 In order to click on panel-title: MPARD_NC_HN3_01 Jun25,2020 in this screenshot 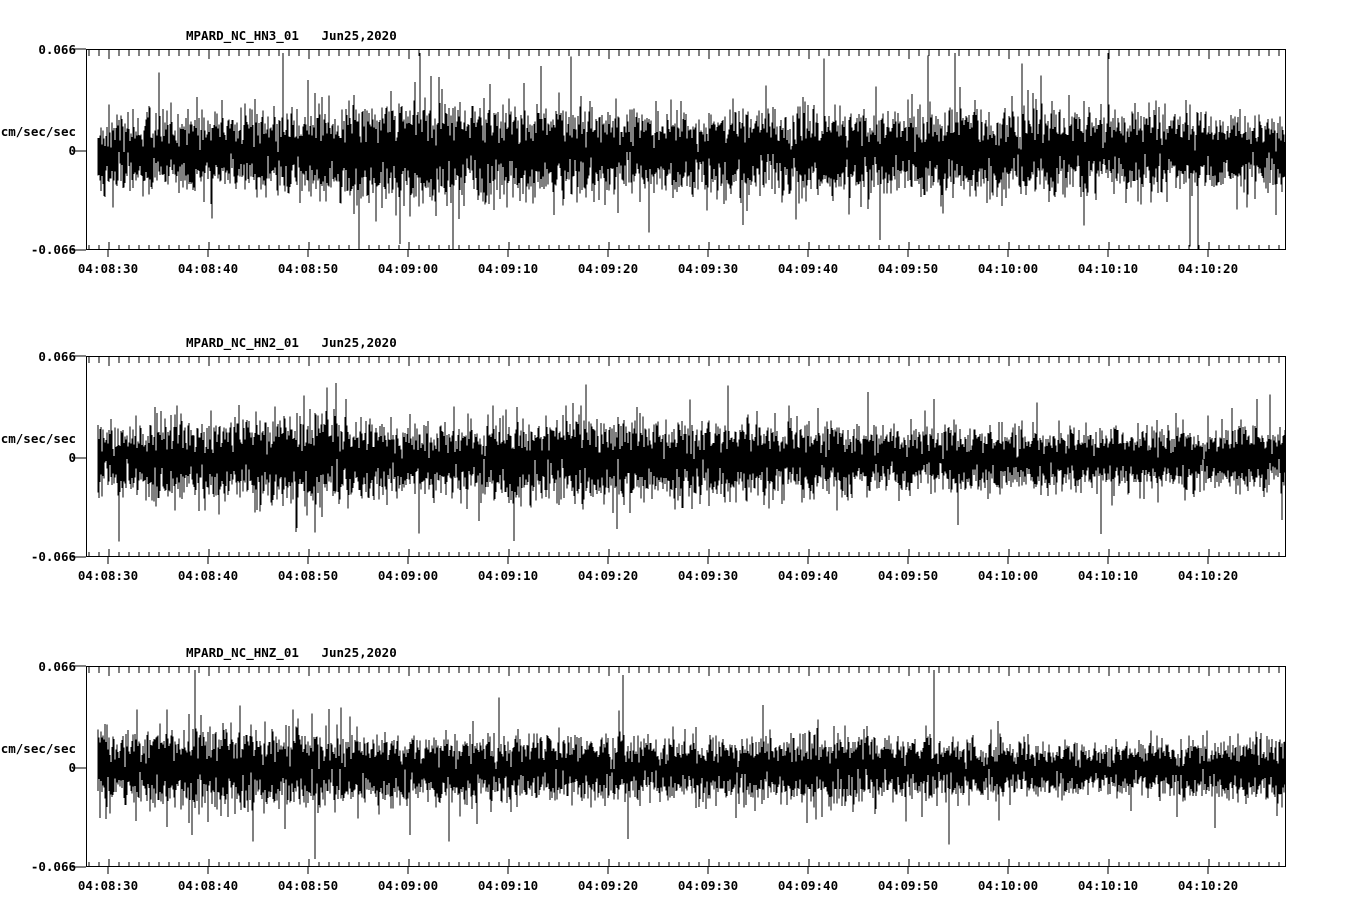, I will do `click(291, 35)`.